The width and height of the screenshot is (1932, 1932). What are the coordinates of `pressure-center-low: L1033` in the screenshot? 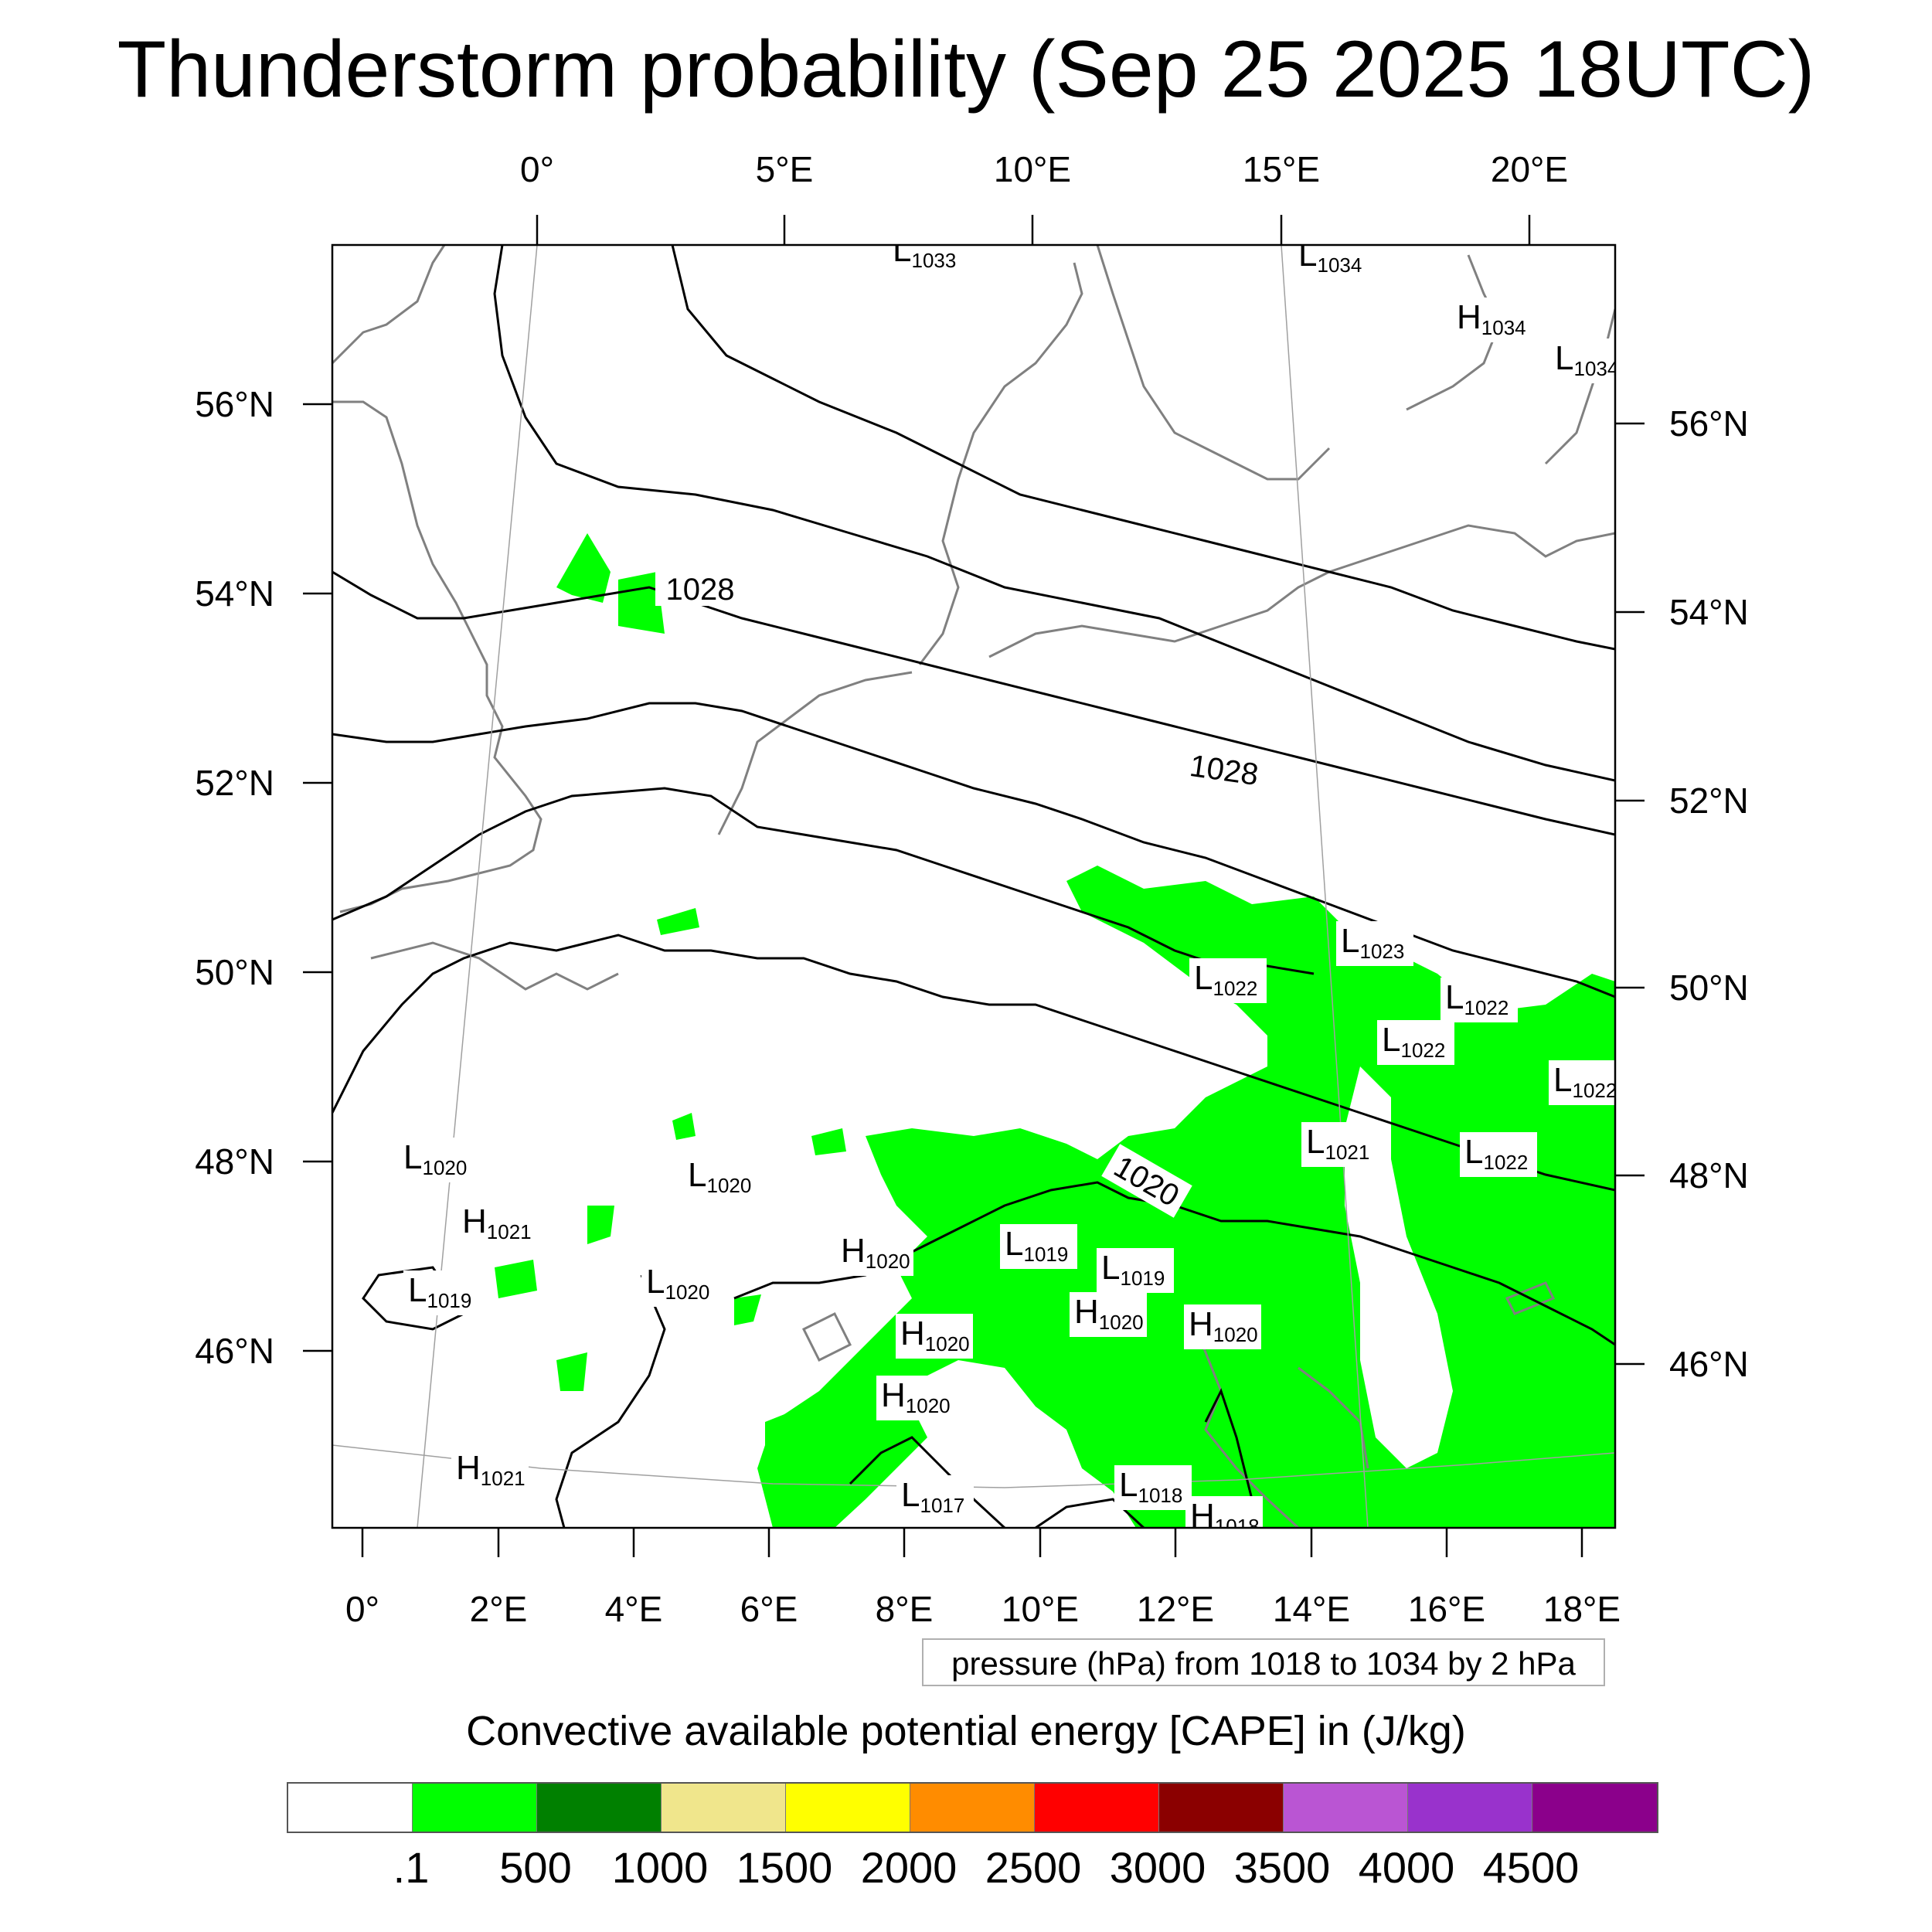 It's located at (927, 260).